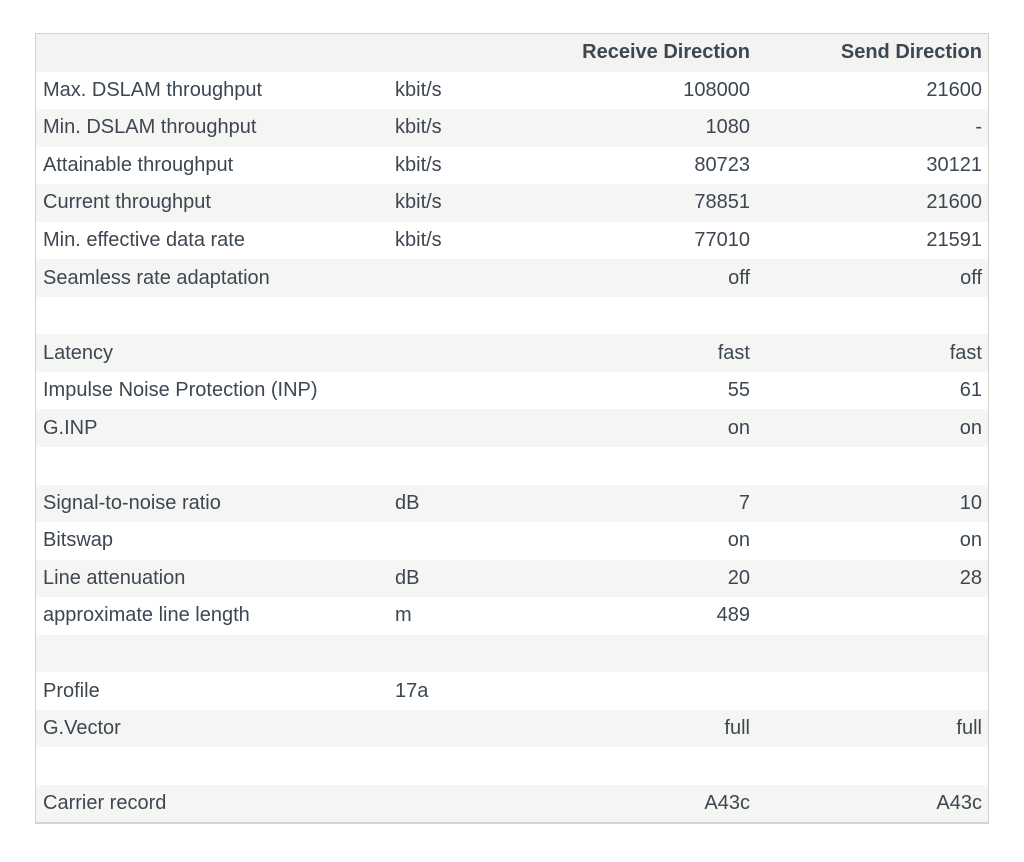 Image resolution: width=1024 pixels, height=862 pixels. What do you see at coordinates (738, 390) in the screenshot?
I see `row-receive-value-cell: 55` at bounding box center [738, 390].